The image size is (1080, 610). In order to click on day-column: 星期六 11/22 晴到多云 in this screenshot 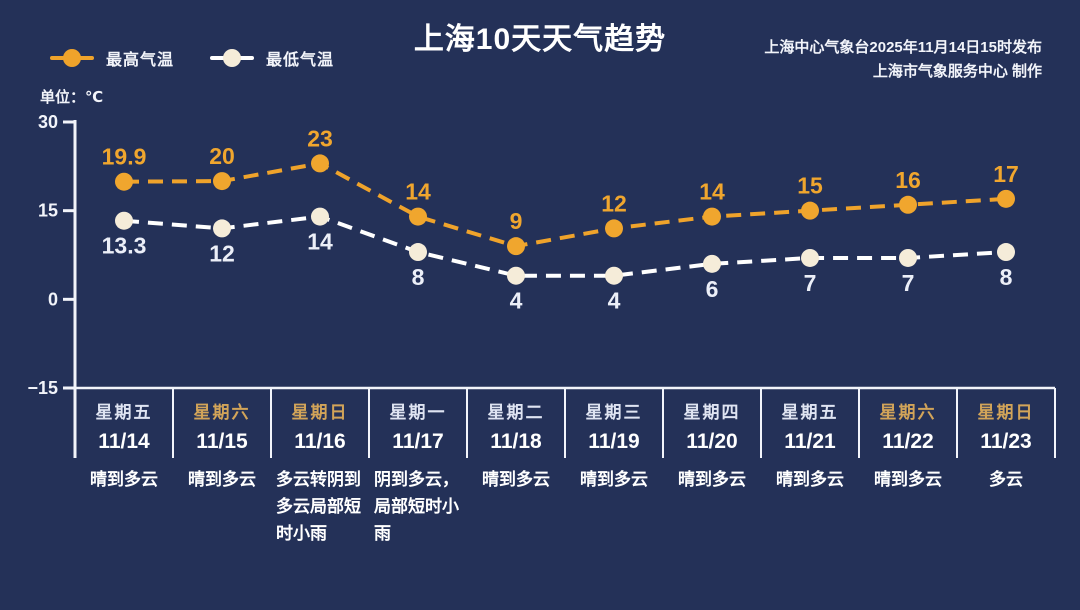, I will do `click(908, 469)`.